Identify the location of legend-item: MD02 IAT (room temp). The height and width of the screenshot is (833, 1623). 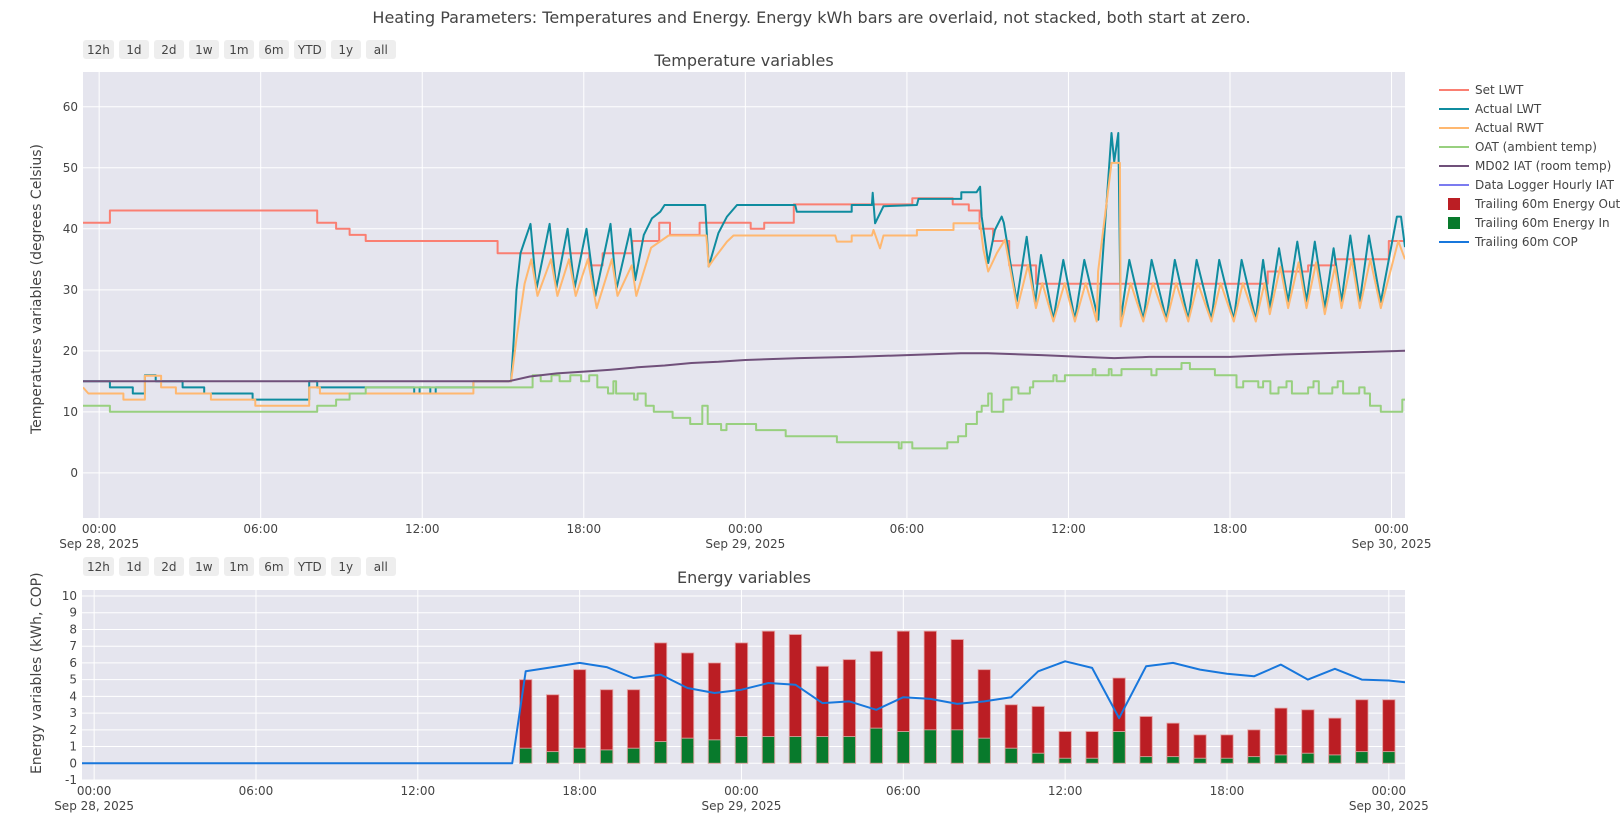
(1529, 165).